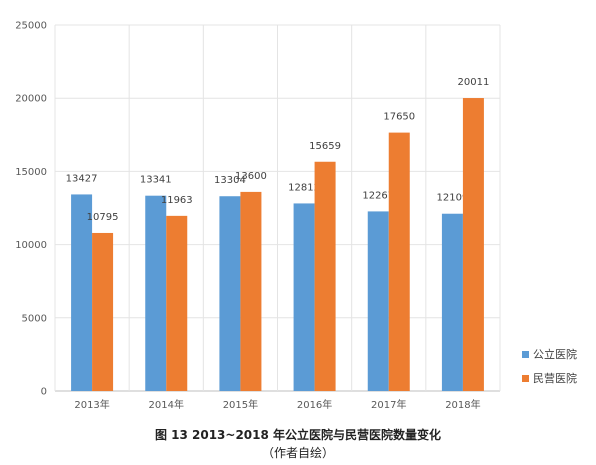  Describe the element at coordinates (453, 198) in the screenshot. I see `data-label: 12109` at that location.